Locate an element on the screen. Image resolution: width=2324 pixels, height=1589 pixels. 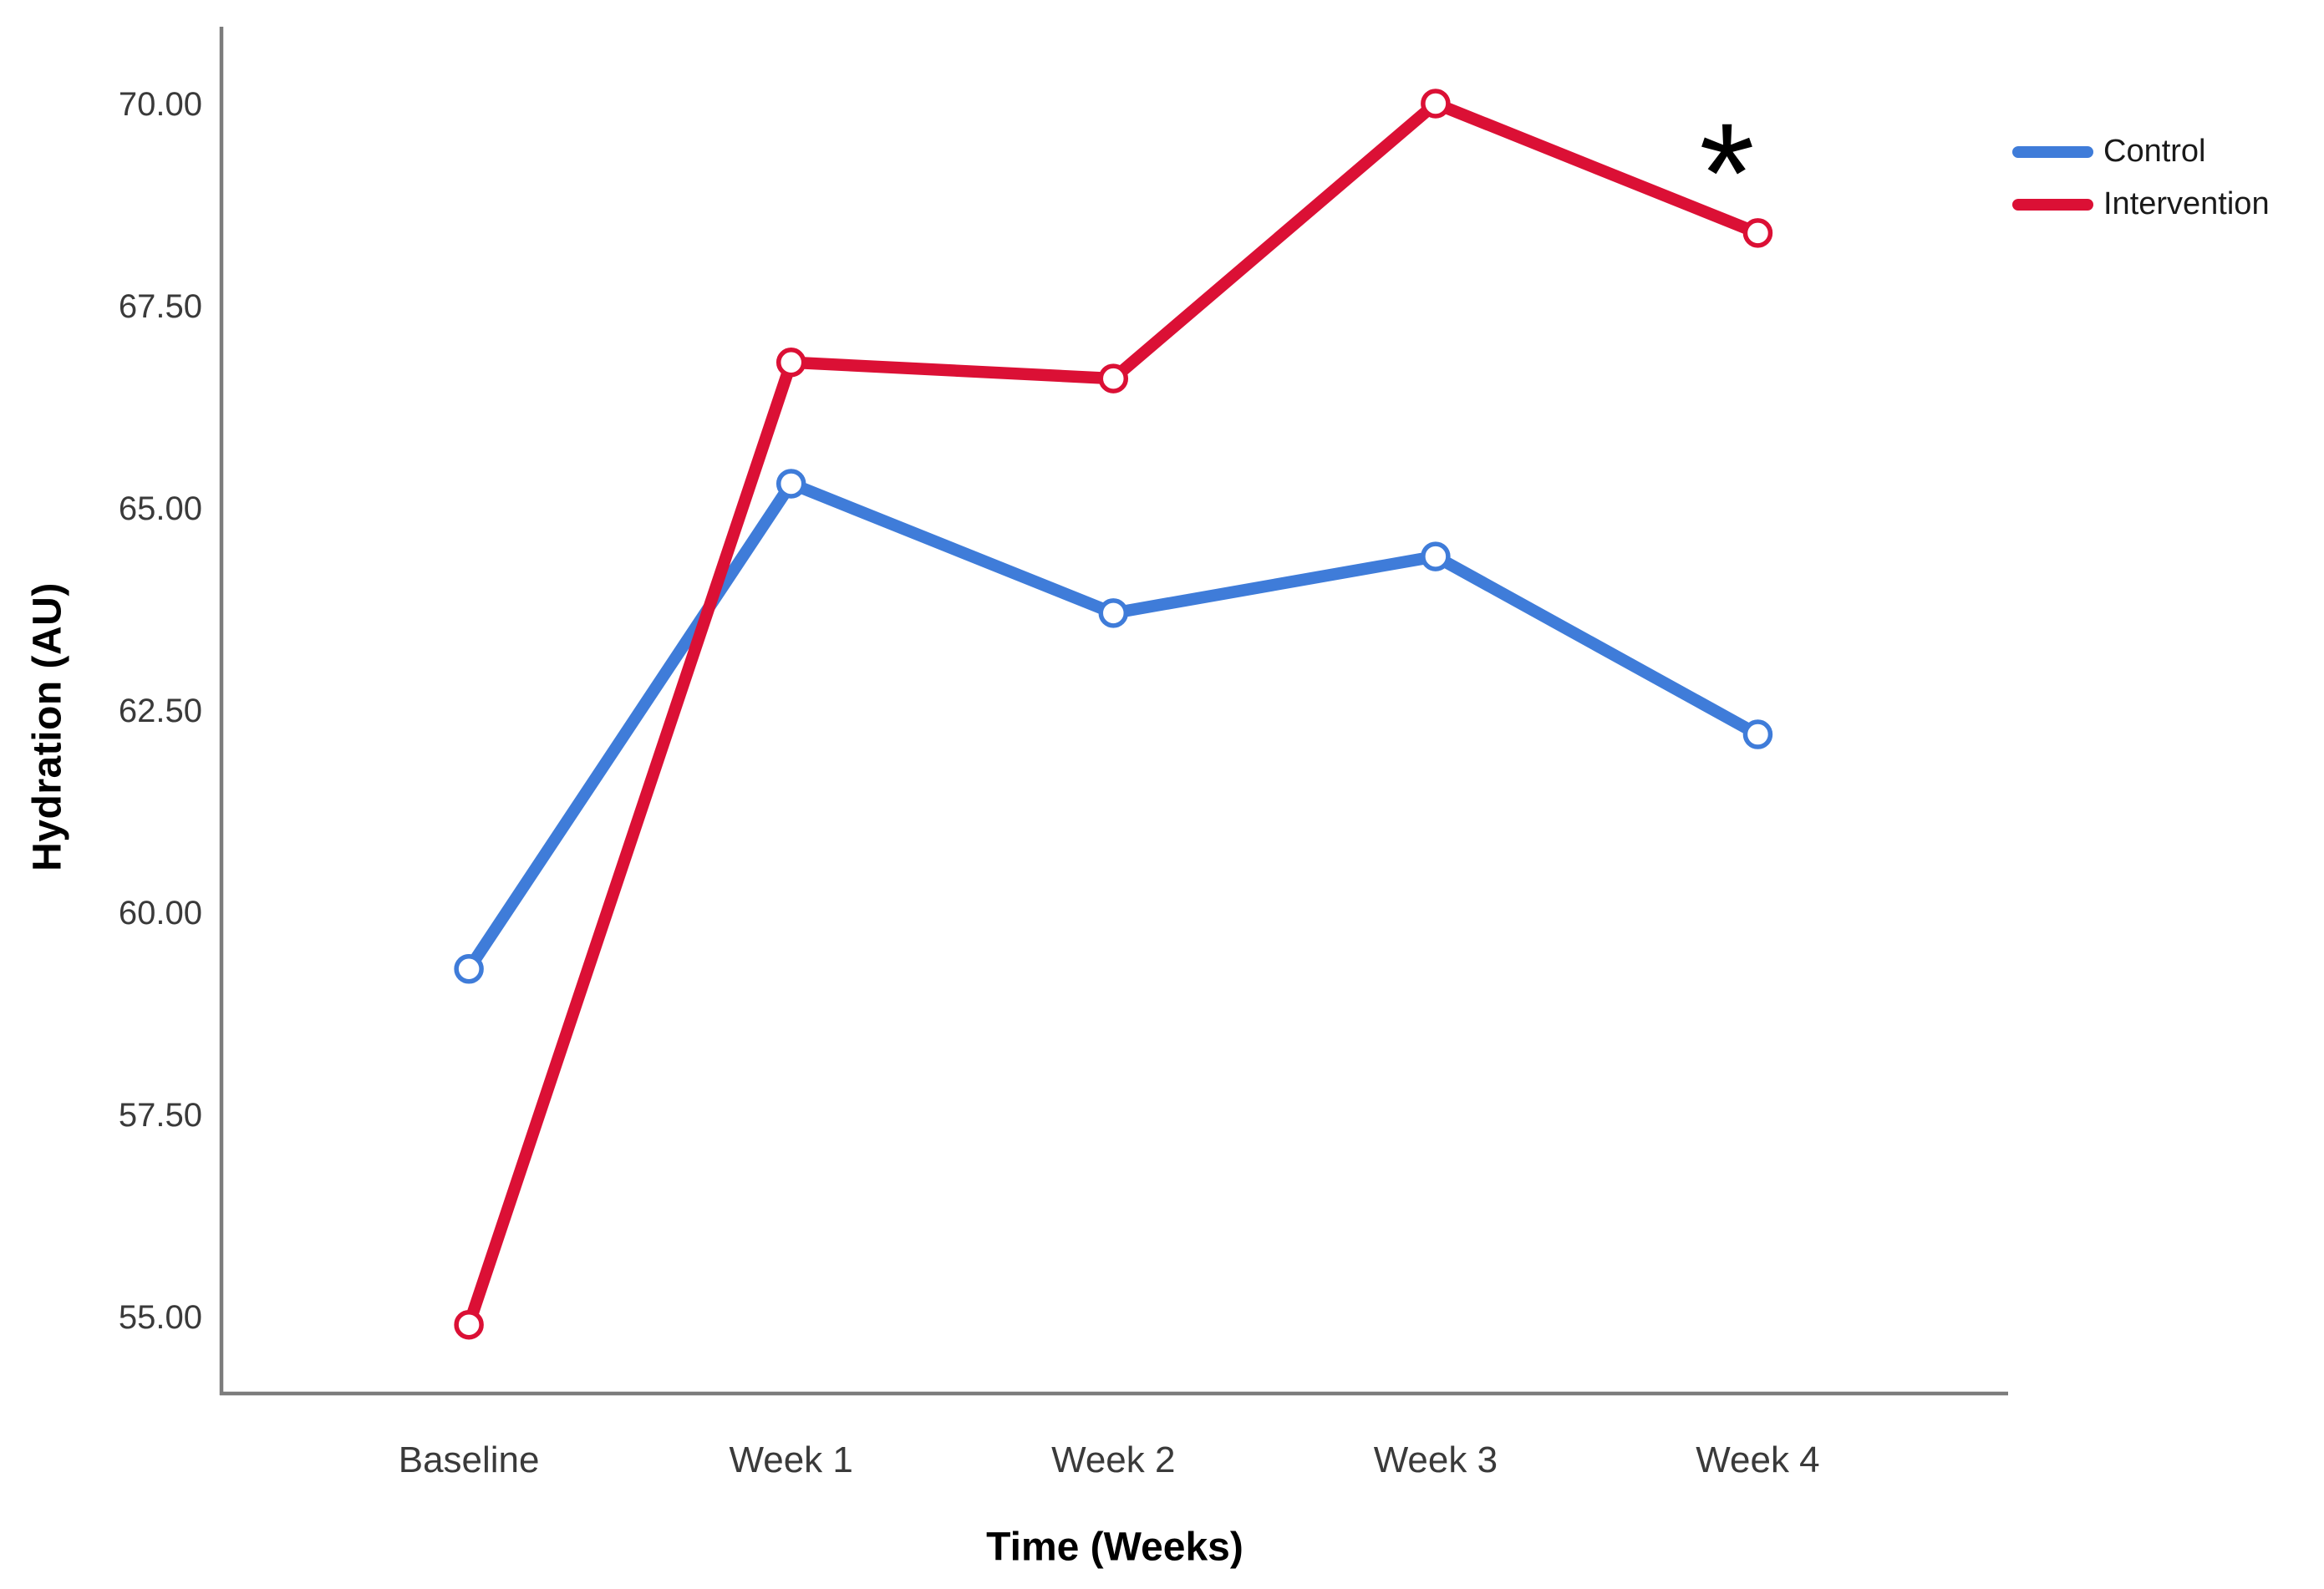
legend-item-intervention: Intervention is located at coordinates (2141, 204).